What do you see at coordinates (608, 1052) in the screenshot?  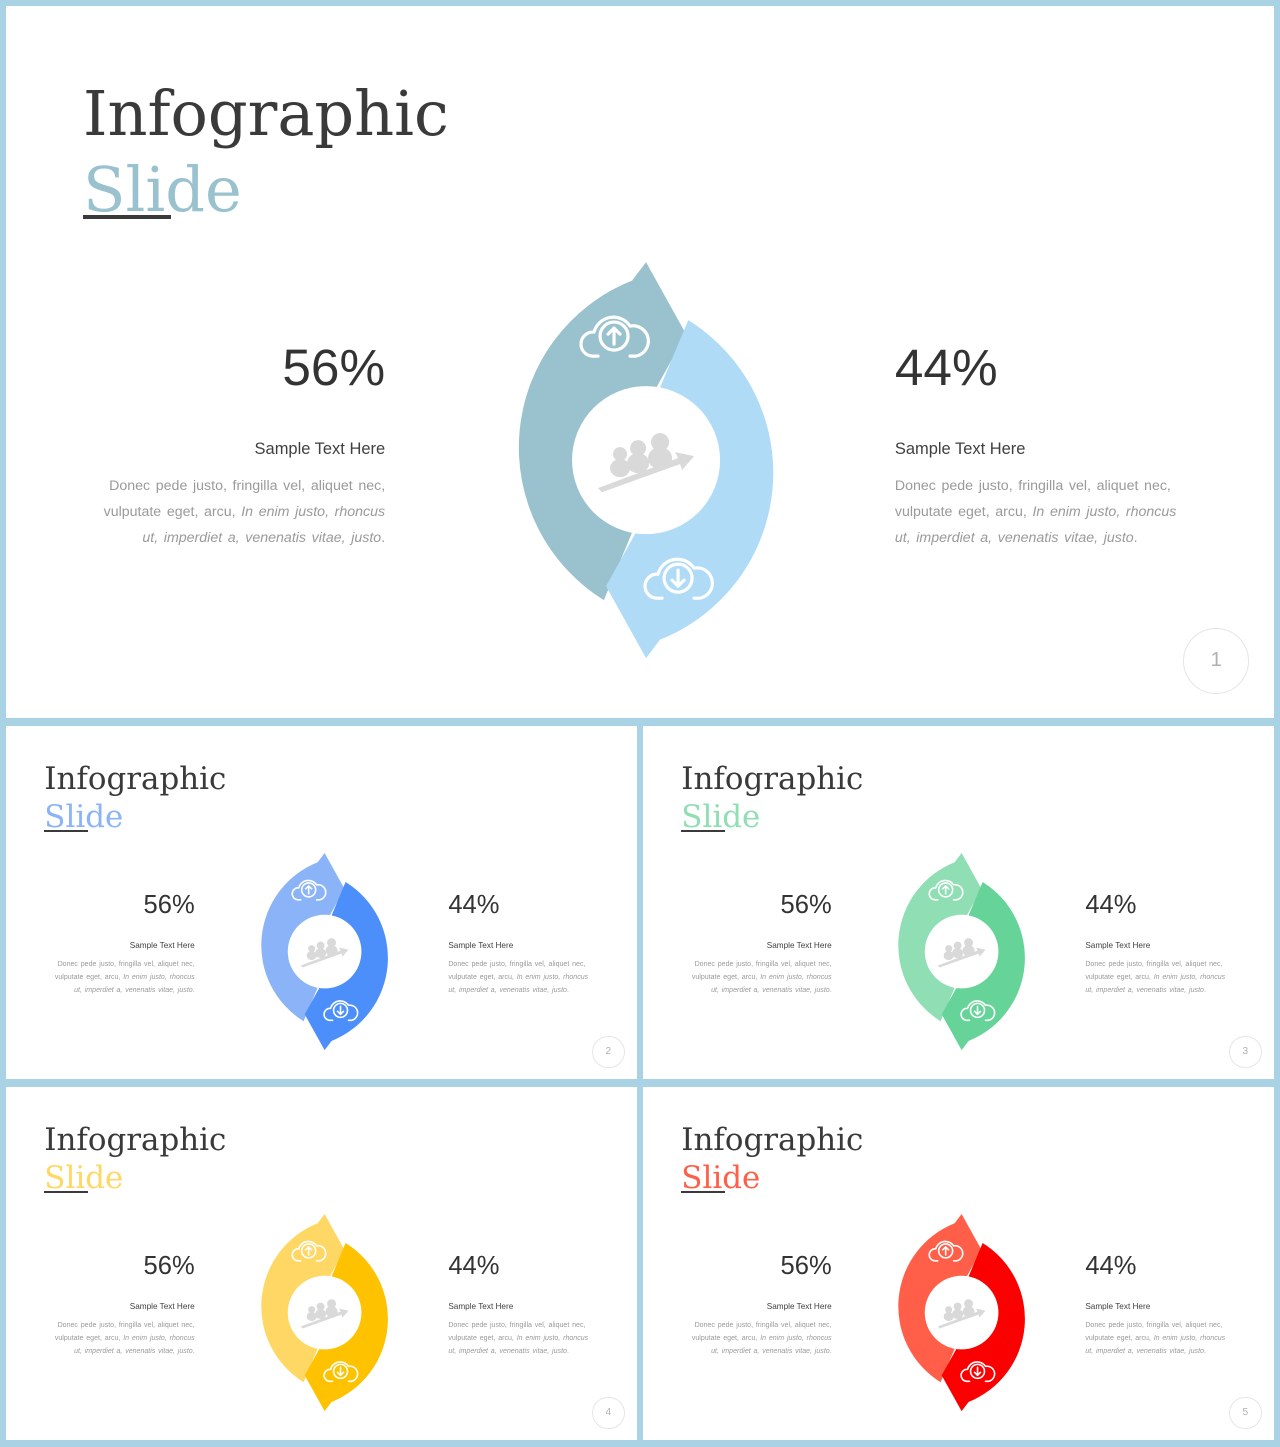 I see `page-number: 2` at bounding box center [608, 1052].